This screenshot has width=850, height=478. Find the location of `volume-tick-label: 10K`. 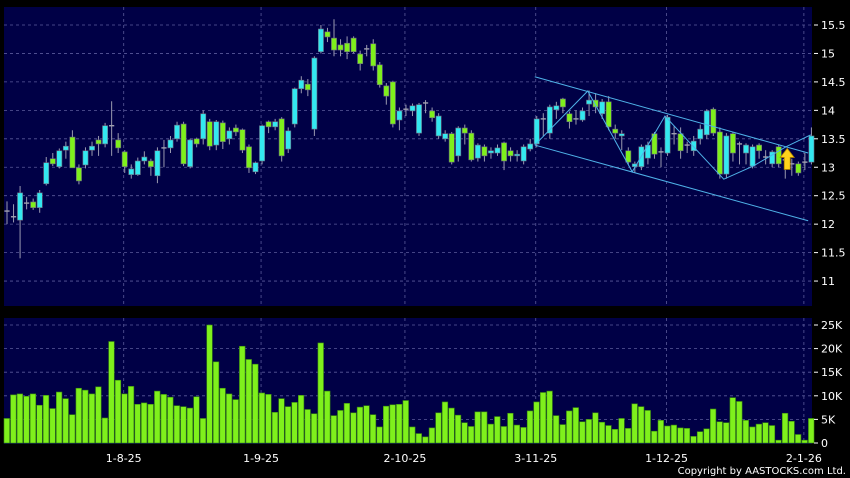

volume-tick-label: 10K is located at coordinates (832, 396).